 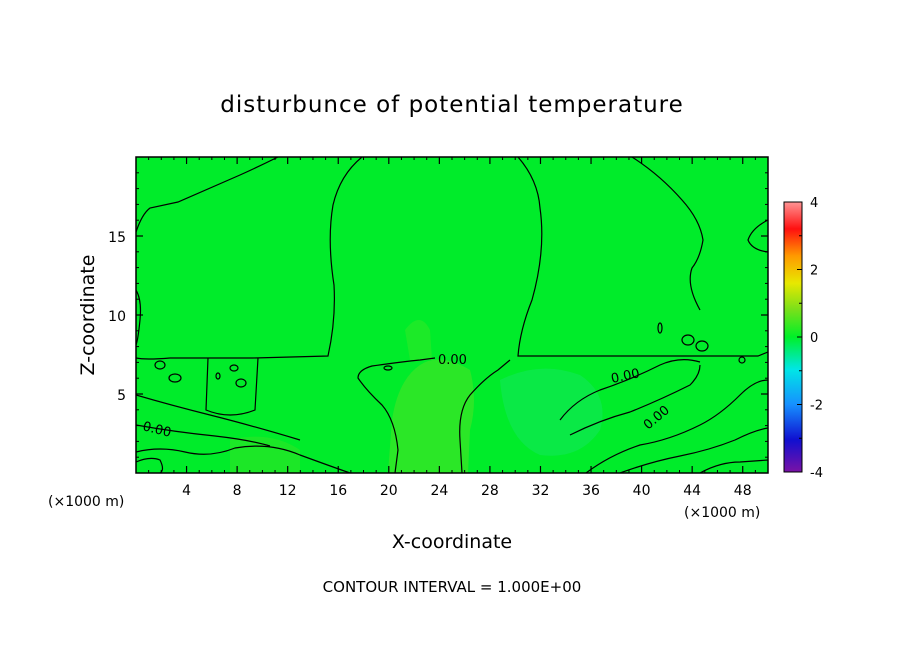 What do you see at coordinates (490, 491) in the screenshot?
I see `x-tick-label: 28` at bounding box center [490, 491].